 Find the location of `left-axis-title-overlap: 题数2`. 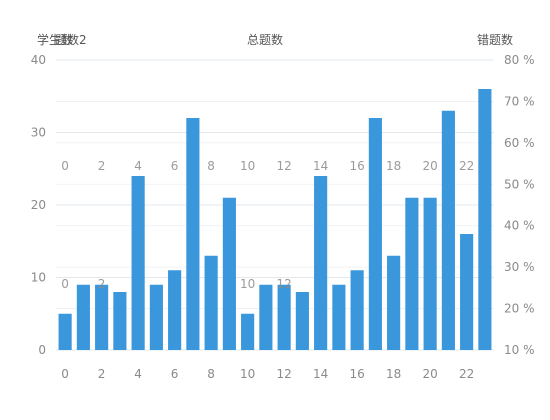

left-axis-title-overlap: 题数2 is located at coordinates (71, 39).